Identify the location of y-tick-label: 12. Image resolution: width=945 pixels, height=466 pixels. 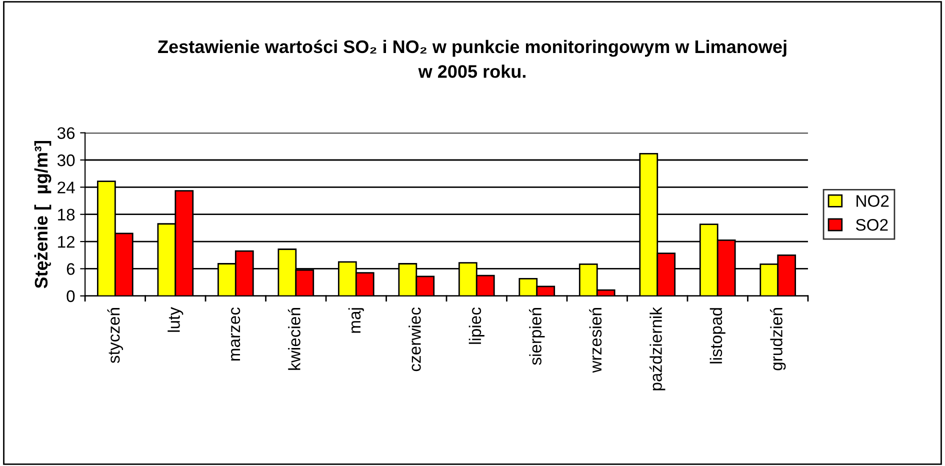
(66, 242).